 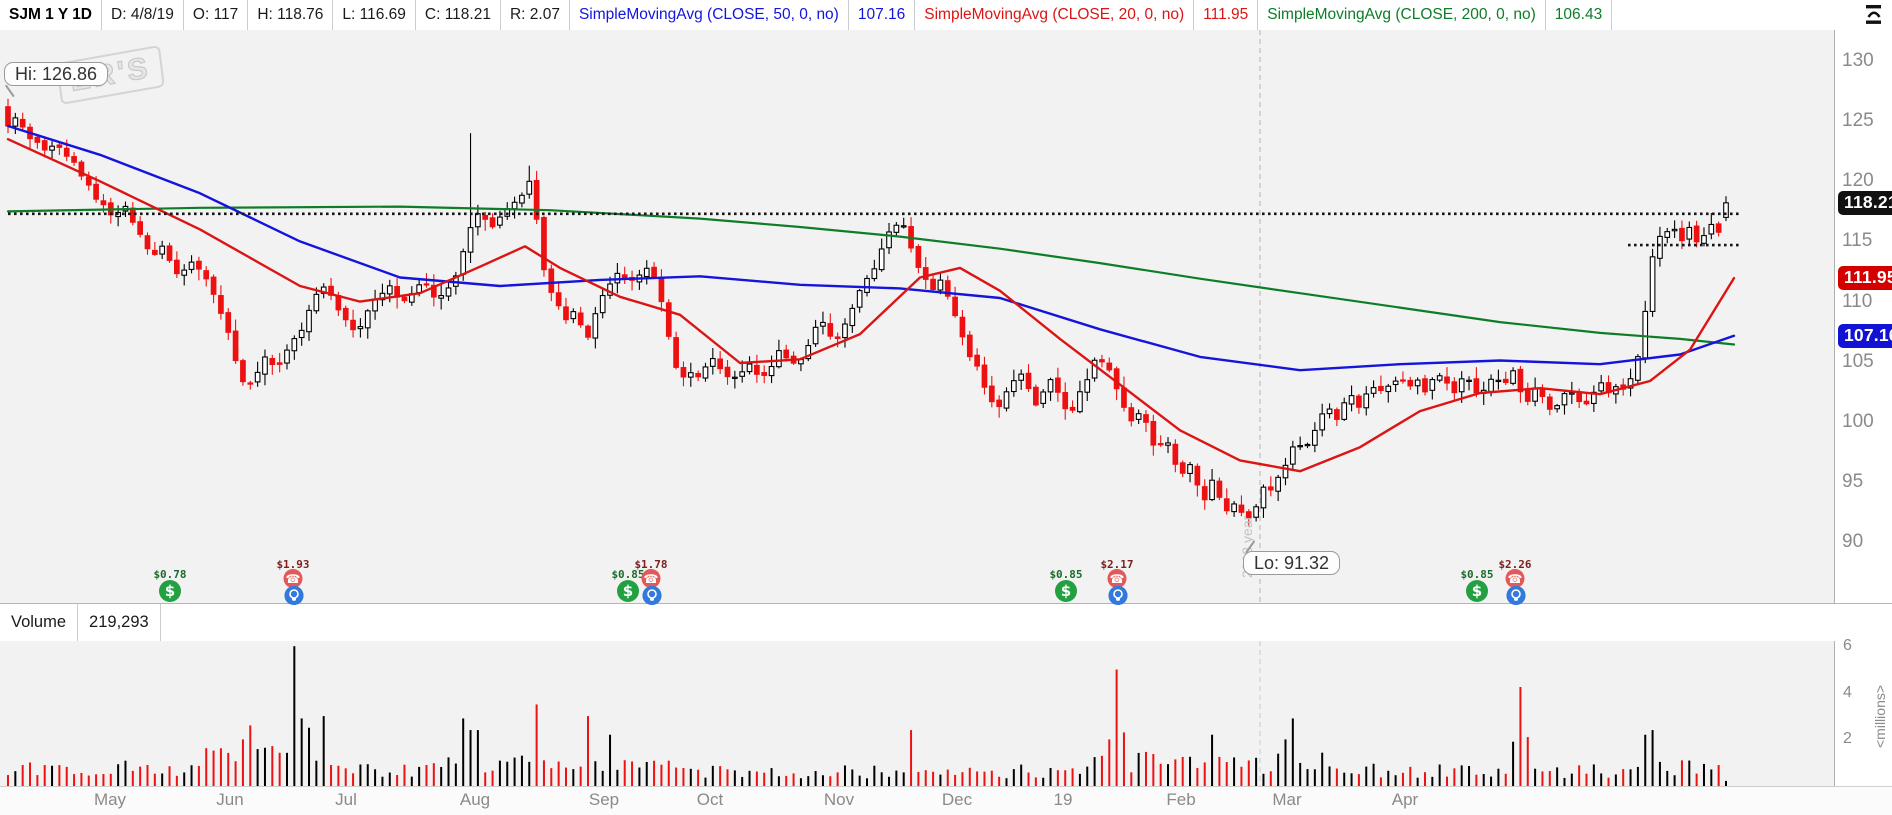 I want to click on study-label: SimpleMovingAvg (CLOSE, 200, 0, no), so click(x=1402, y=15).